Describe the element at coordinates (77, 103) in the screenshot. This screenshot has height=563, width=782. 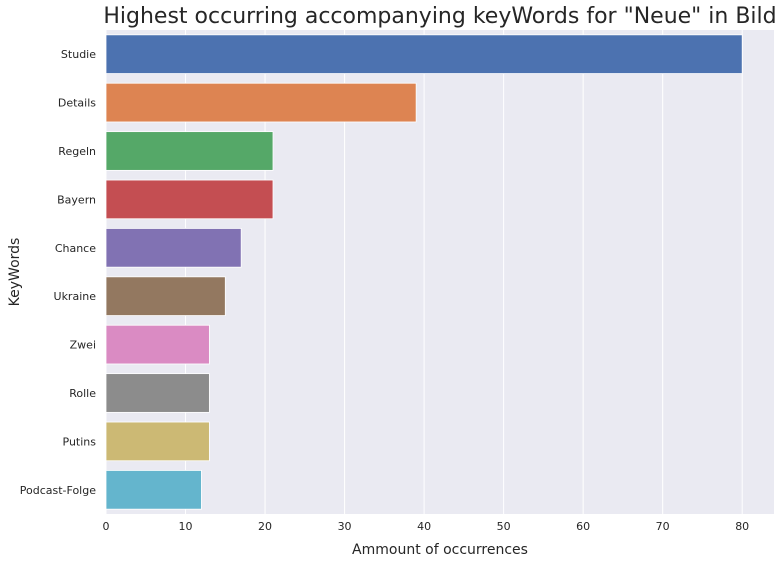
I see `y-tick-label: Details` at that location.